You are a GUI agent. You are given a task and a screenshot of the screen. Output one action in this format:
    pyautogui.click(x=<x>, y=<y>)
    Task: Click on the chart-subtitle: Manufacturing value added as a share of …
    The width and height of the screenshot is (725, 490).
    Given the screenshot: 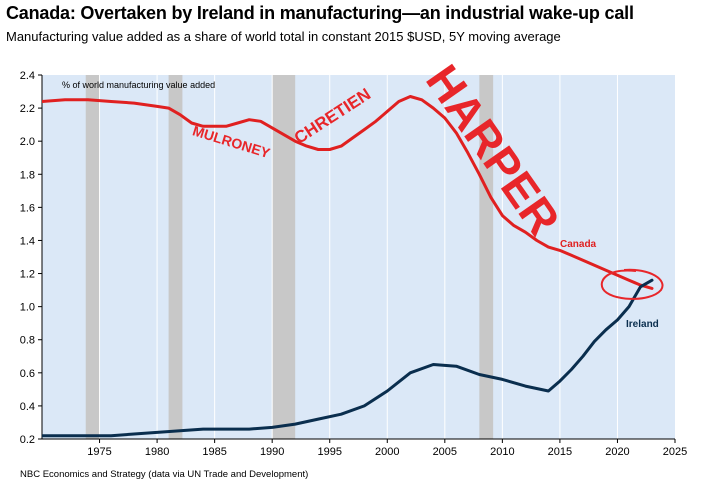 What is the action you would take?
    pyautogui.click(x=283, y=36)
    